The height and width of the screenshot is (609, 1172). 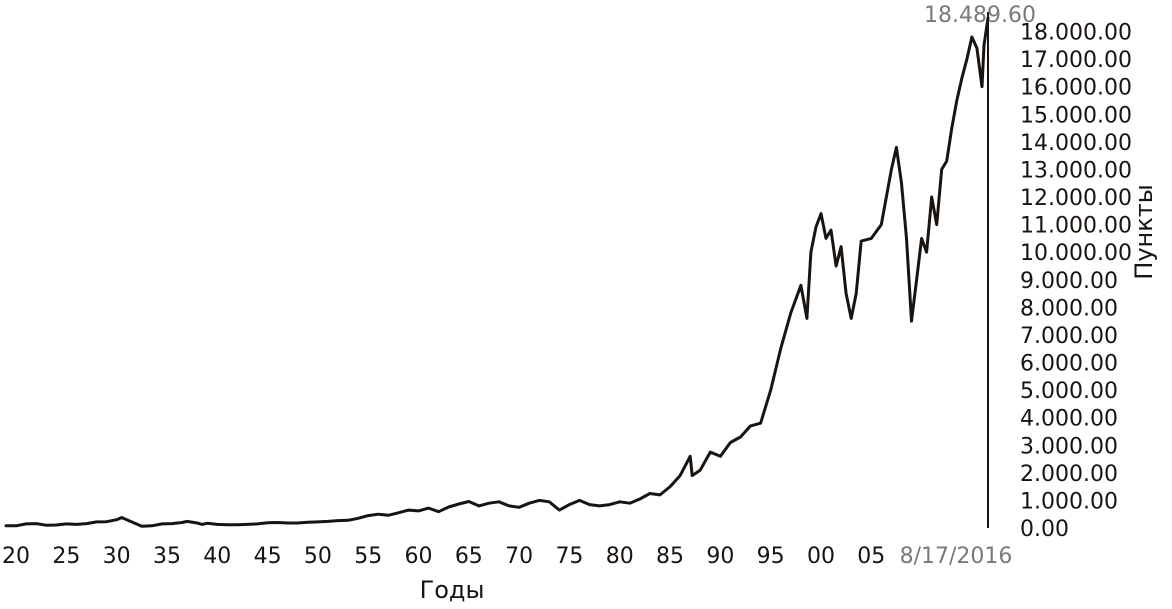 I want to click on y-axis-title: Пункты, so click(x=1144, y=231).